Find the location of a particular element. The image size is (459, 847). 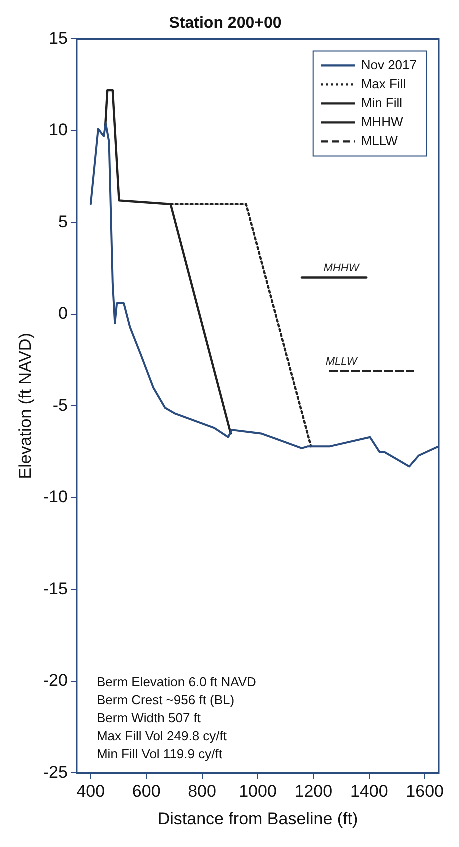

legend-label: Nov 2017 is located at coordinates (389, 64).